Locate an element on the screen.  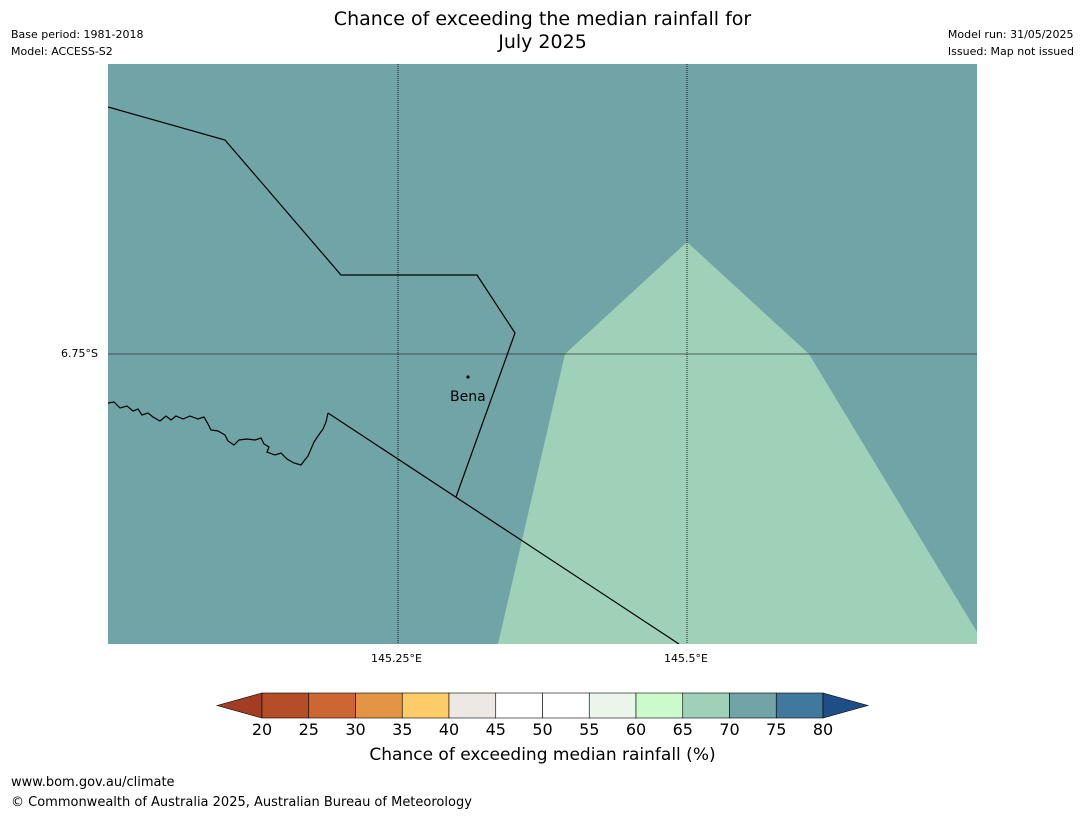
colorbar-swatches is located at coordinates (542, 705).